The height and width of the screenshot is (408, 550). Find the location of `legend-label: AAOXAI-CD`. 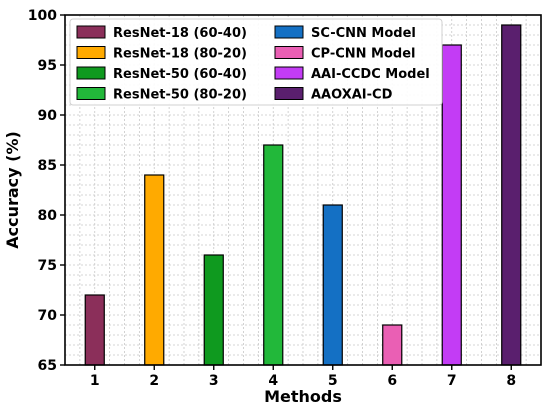

legend-label: AAOXAI-CD is located at coordinates (352, 95).